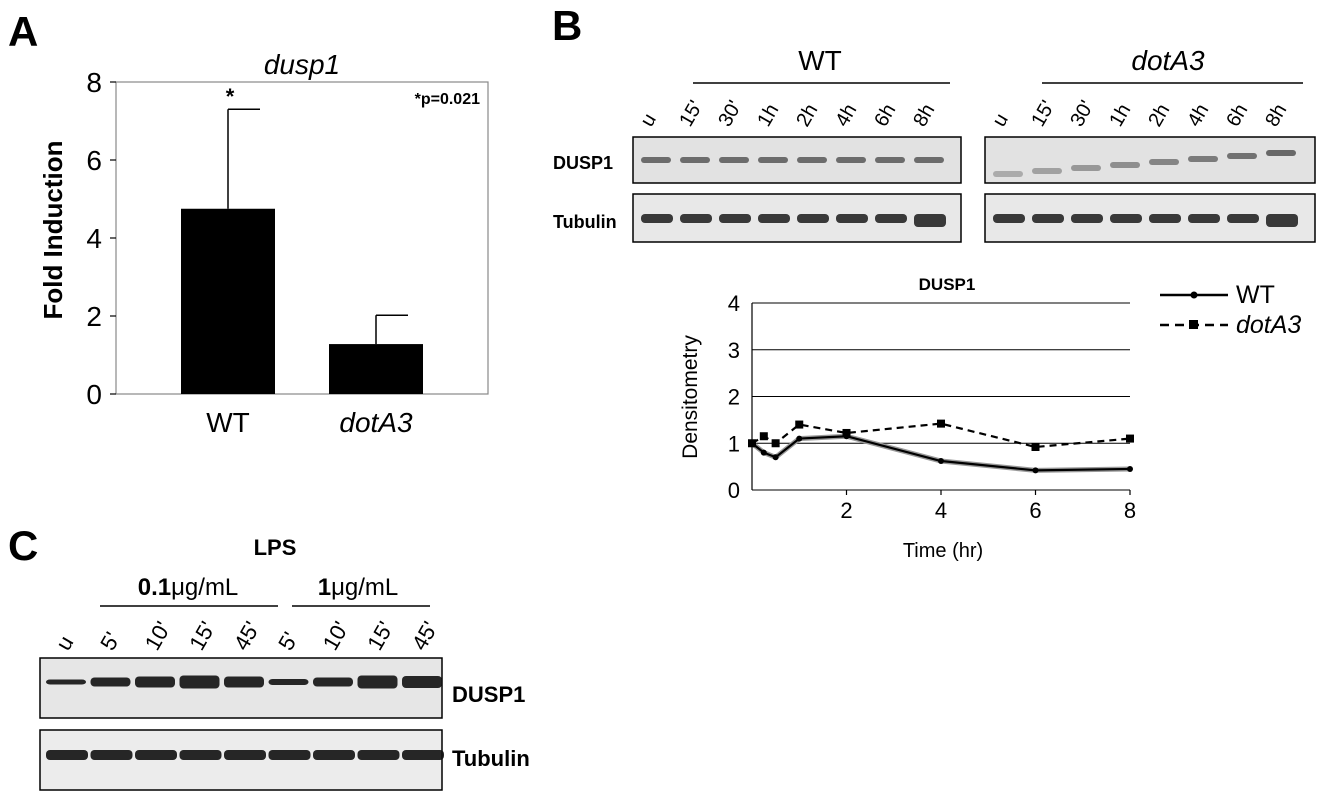  I want to click on lane-label: 45', so click(425, 635).